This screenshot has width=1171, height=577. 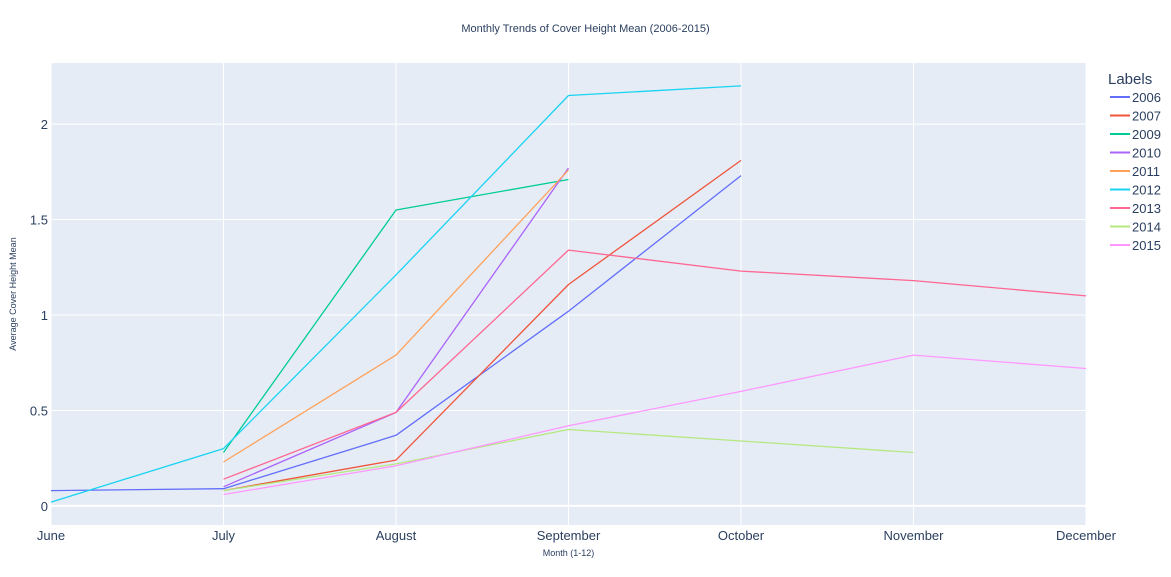 What do you see at coordinates (1146, 116) in the screenshot?
I see `legend-label-2007: 2007` at bounding box center [1146, 116].